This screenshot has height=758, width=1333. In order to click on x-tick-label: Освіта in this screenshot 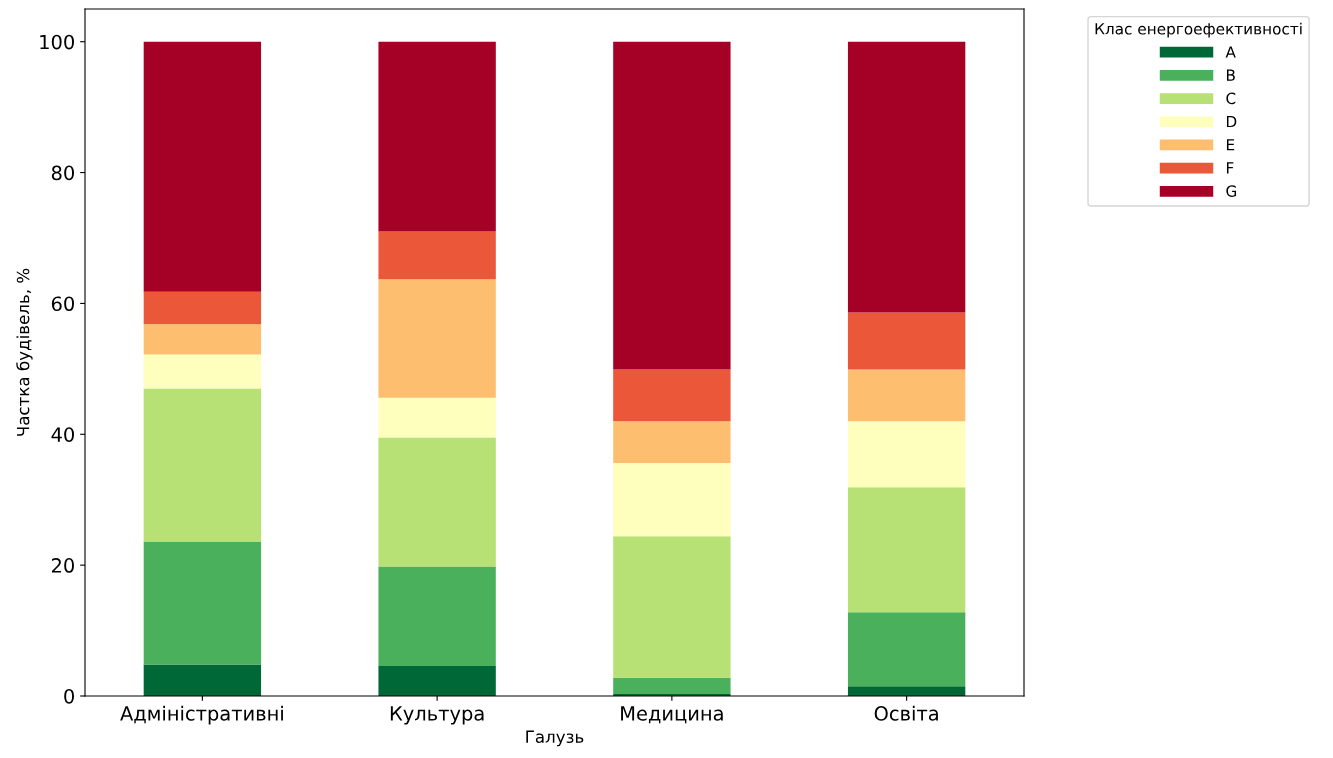, I will do `click(906, 713)`.